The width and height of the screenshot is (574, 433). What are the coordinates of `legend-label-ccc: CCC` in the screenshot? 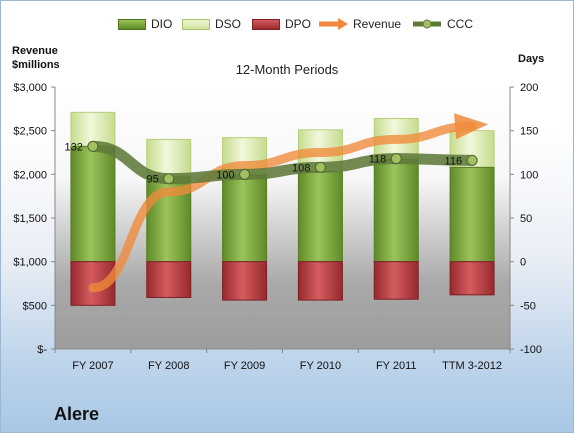 It's located at (460, 24).